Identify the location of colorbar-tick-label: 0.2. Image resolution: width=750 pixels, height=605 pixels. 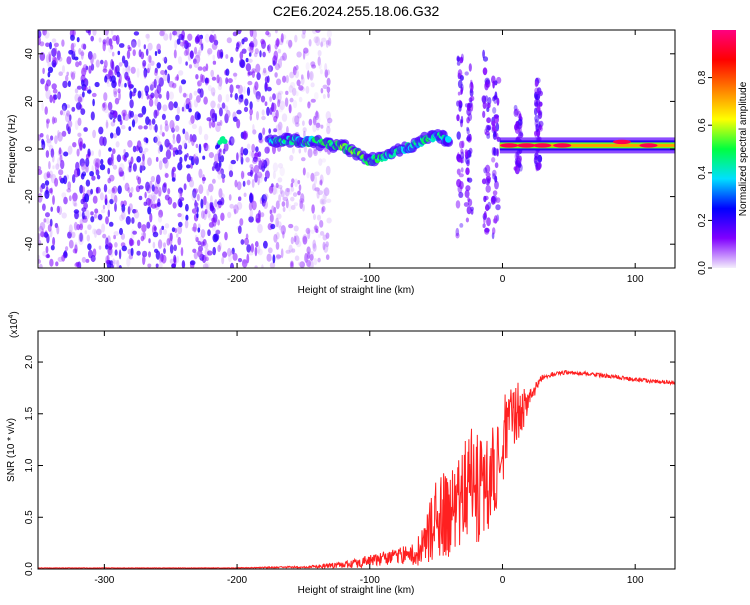
(702, 220).